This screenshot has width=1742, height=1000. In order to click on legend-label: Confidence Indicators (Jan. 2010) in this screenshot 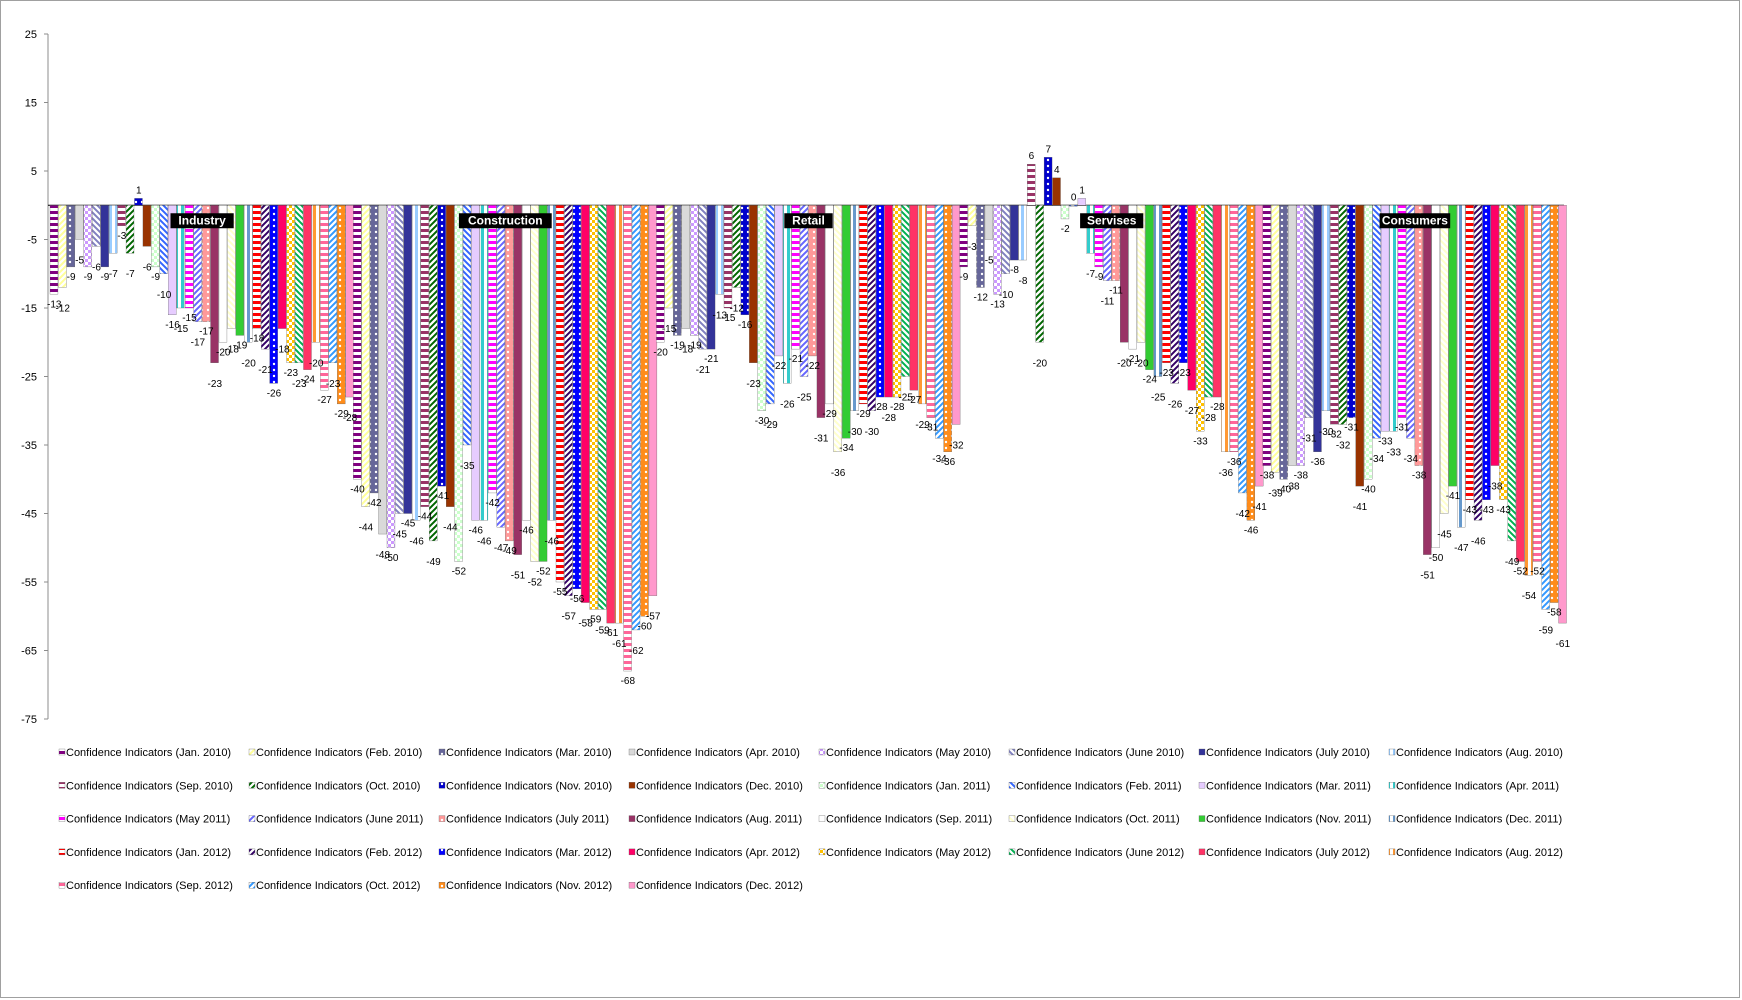, I will do `click(148, 753)`.